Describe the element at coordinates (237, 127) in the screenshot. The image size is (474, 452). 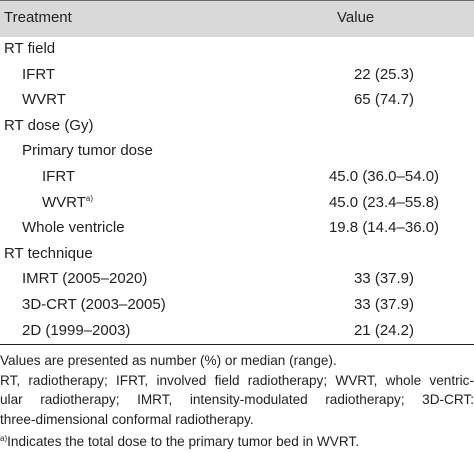
I see `table-row: RT dose (Gy)` at that location.